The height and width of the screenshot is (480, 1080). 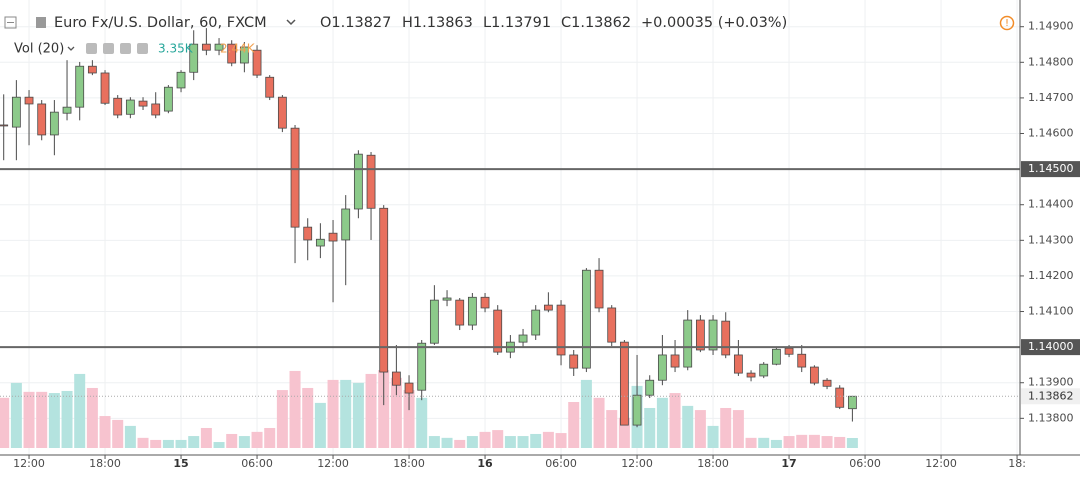 What do you see at coordinates (105, 463) in the screenshot?
I see `x-tick-label: 18:00` at bounding box center [105, 463].